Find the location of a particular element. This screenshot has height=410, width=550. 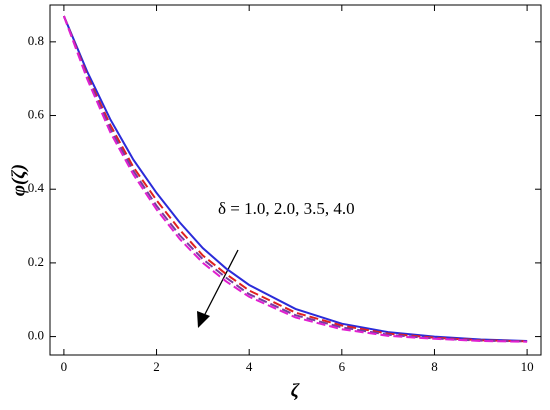

x-tick-label: 2 is located at coordinates (156, 366).